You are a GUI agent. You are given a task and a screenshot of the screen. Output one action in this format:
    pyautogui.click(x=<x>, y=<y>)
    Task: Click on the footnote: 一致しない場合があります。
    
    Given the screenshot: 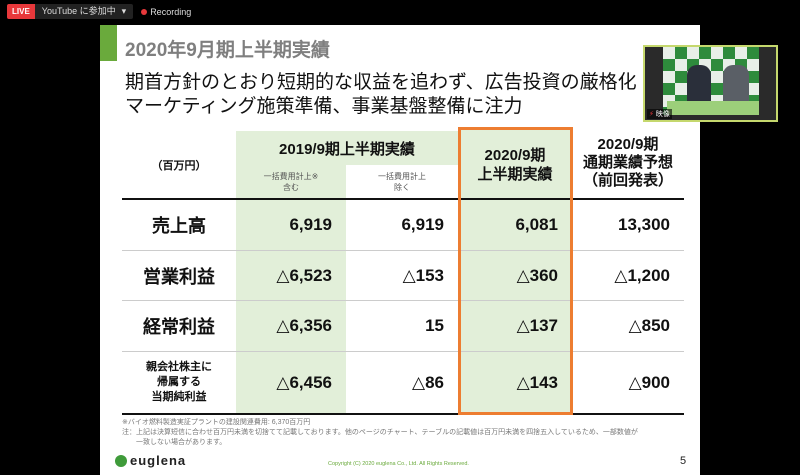 What is the action you would take?
    pyautogui.click(x=174, y=442)
    